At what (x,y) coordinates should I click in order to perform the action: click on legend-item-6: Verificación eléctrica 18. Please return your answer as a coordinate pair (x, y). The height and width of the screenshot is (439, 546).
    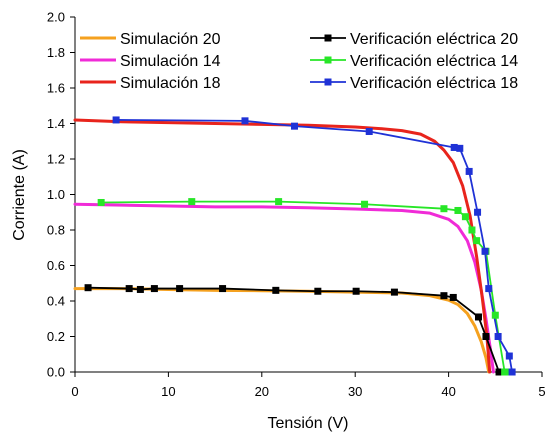
    Looking at the image, I should click on (414, 83).